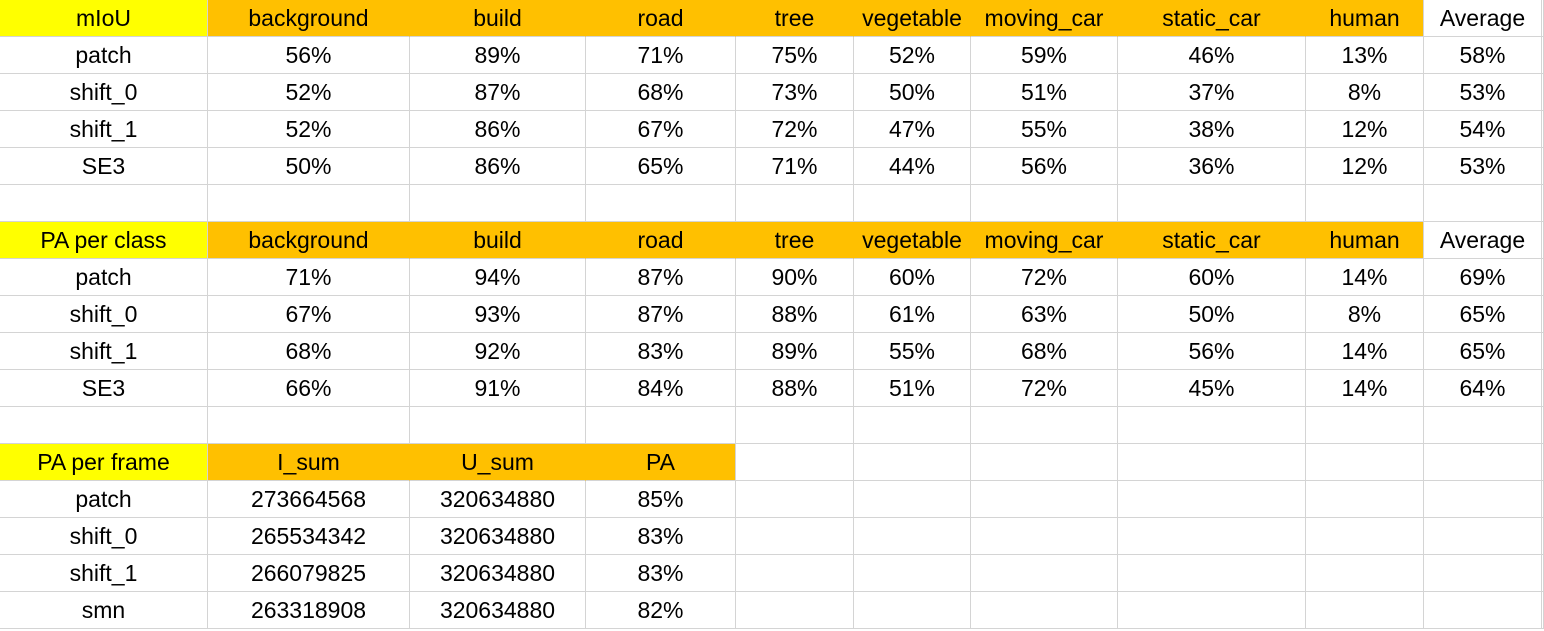 This screenshot has height=631, width=1544. What do you see at coordinates (498, 129) in the screenshot?
I see `table-cell: 86%` at bounding box center [498, 129].